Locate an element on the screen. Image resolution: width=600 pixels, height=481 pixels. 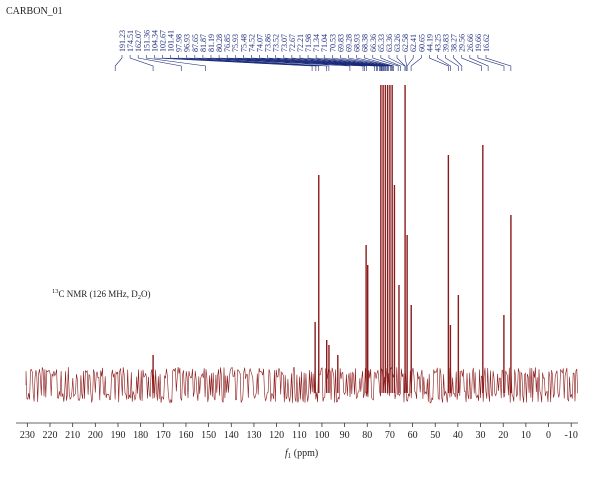
peak-label: 63.26 is located at coordinates (397, 43).